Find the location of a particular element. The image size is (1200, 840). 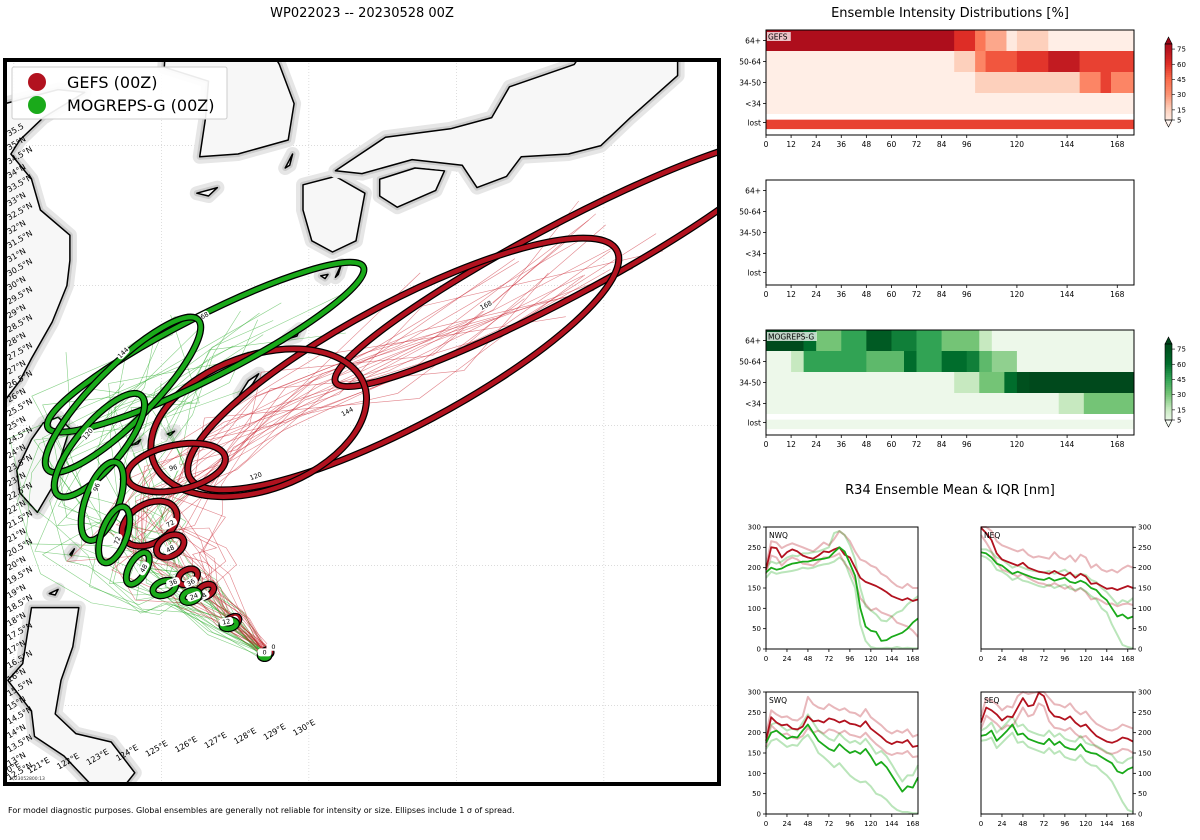

babuyan is located at coordinates (53, 592).